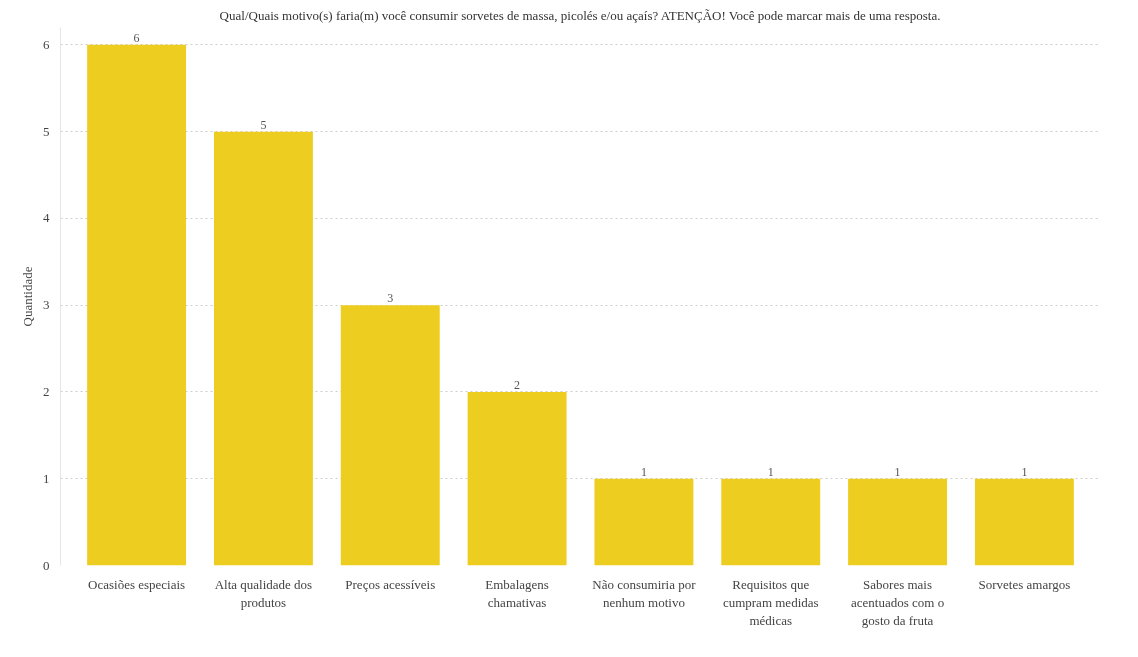 This screenshot has height=657, width=1138. I want to click on x-tick-label: Preços acessíveis, so click(390, 584).